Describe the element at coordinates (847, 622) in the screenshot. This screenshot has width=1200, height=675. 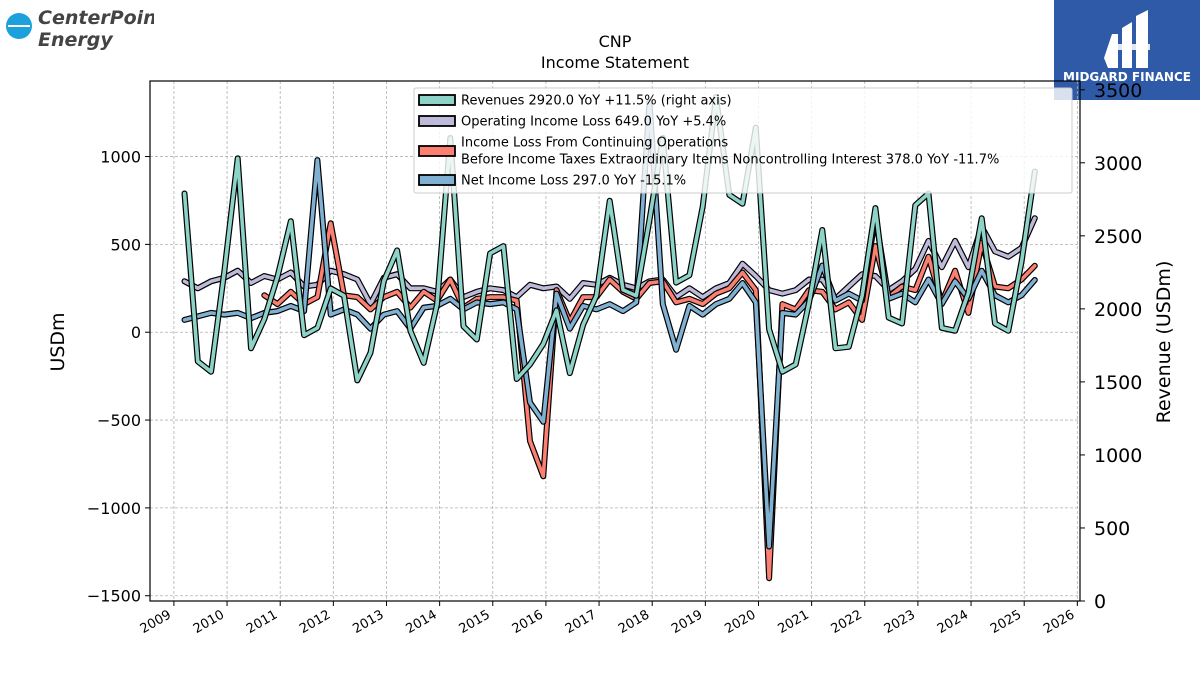
I see `x-tick-label: 2022` at that location.